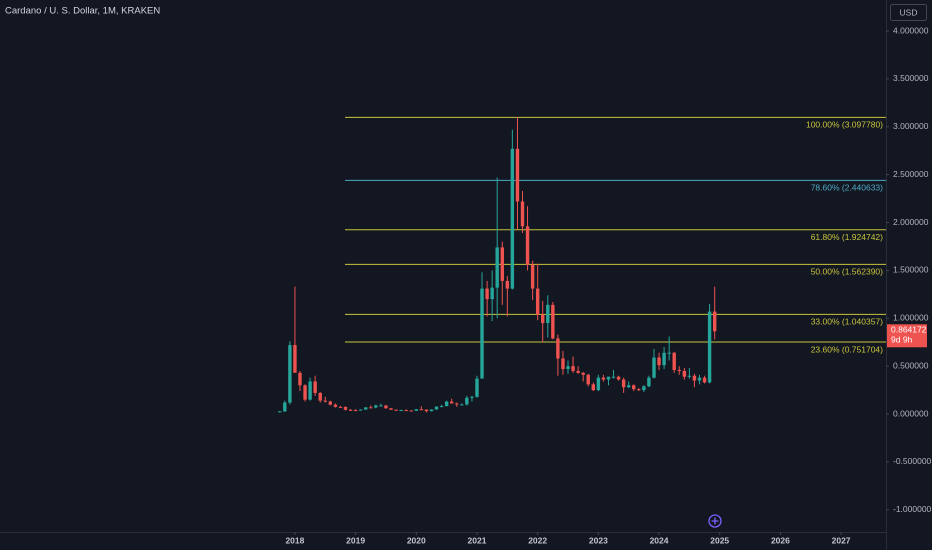  I want to click on currency-label: USD, so click(909, 12).